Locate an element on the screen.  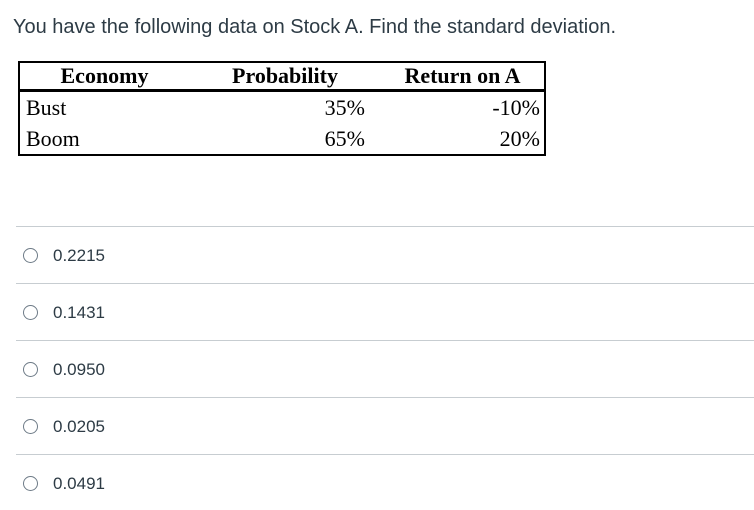
table-cell-return: 20% is located at coordinates (519, 138).